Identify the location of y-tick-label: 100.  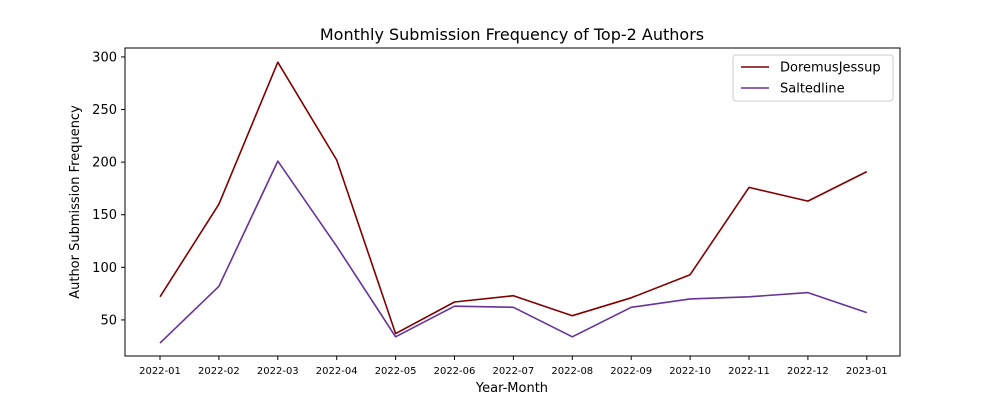
(104, 268).